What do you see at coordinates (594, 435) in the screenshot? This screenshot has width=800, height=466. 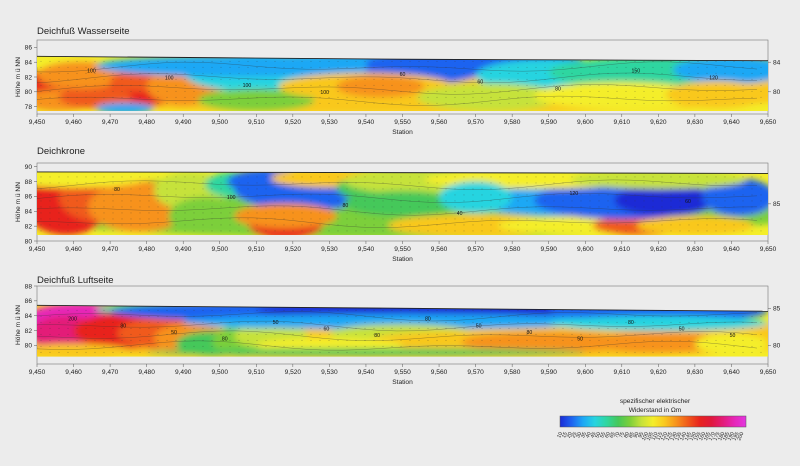 I see `colorbar-tick-label: 45` at bounding box center [594, 435].